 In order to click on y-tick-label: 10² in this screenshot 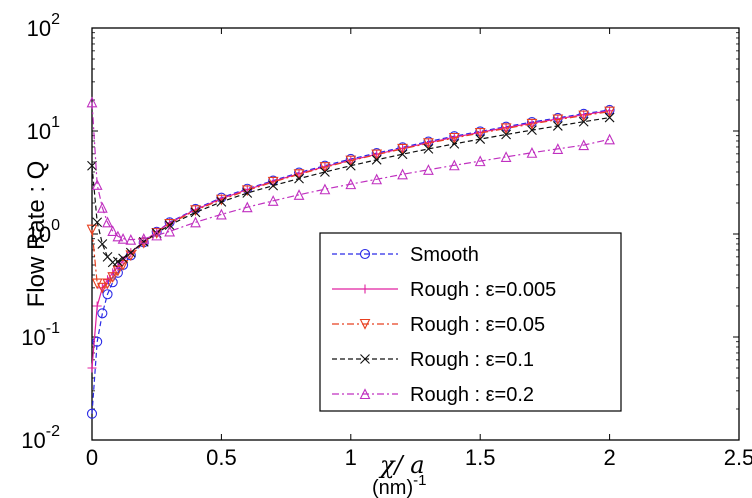, I will do `click(43, 26)`.